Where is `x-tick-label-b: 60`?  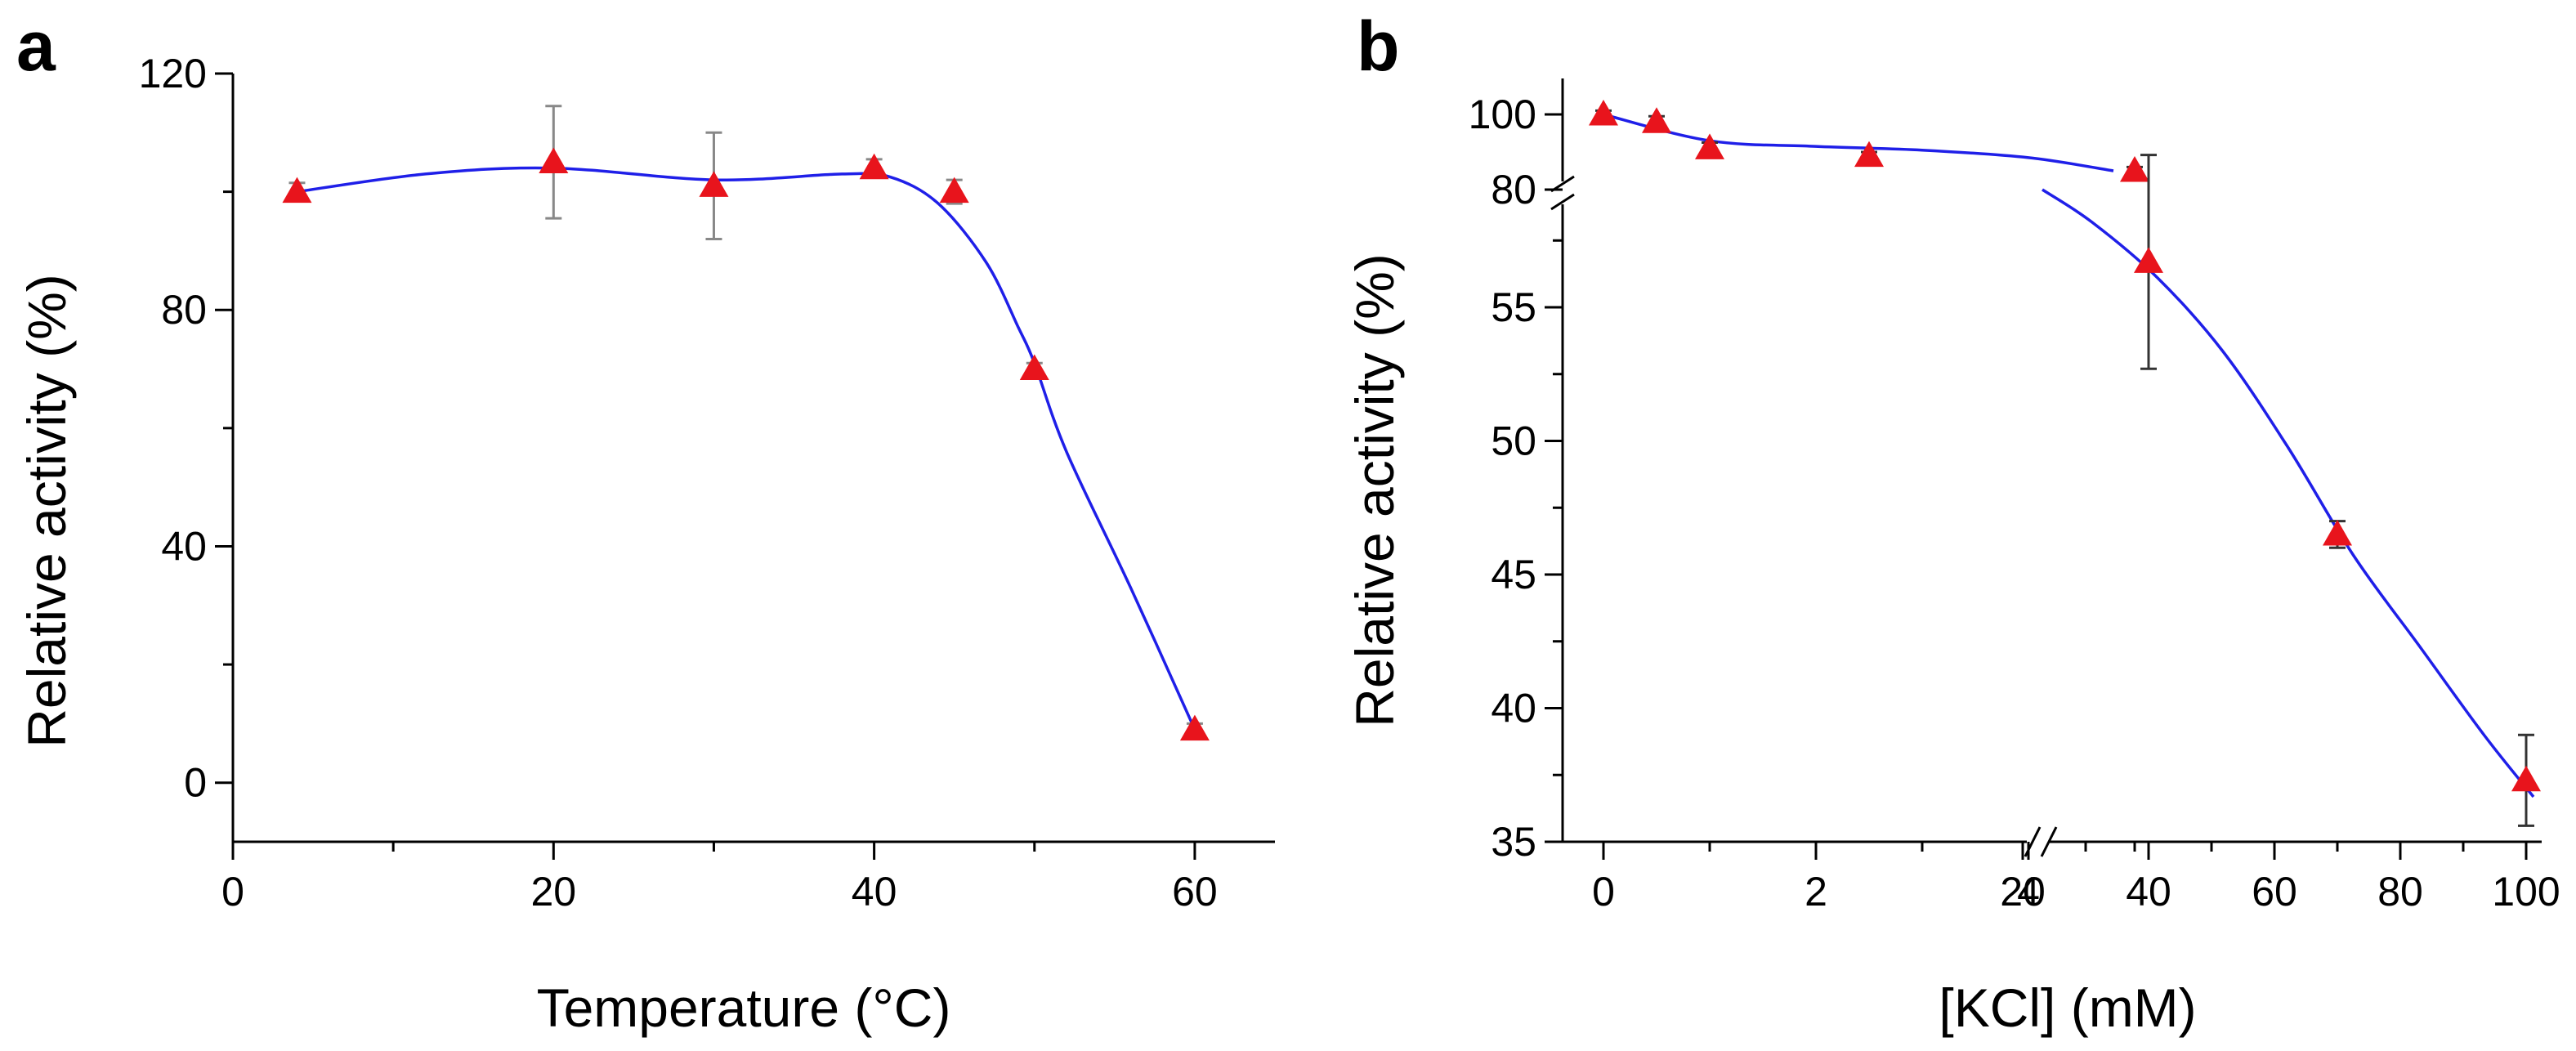
x-tick-label-b: 60 is located at coordinates (2274, 892).